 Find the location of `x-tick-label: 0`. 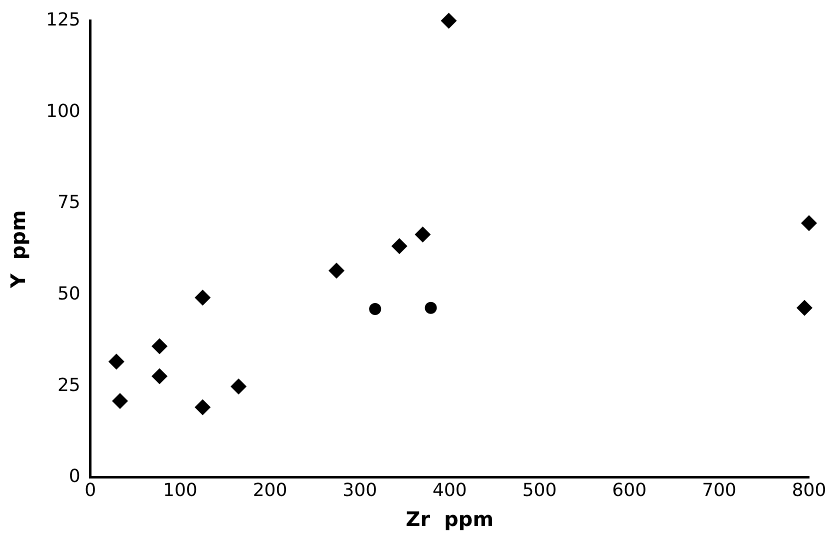

x-tick-label: 0 is located at coordinates (90, 490).